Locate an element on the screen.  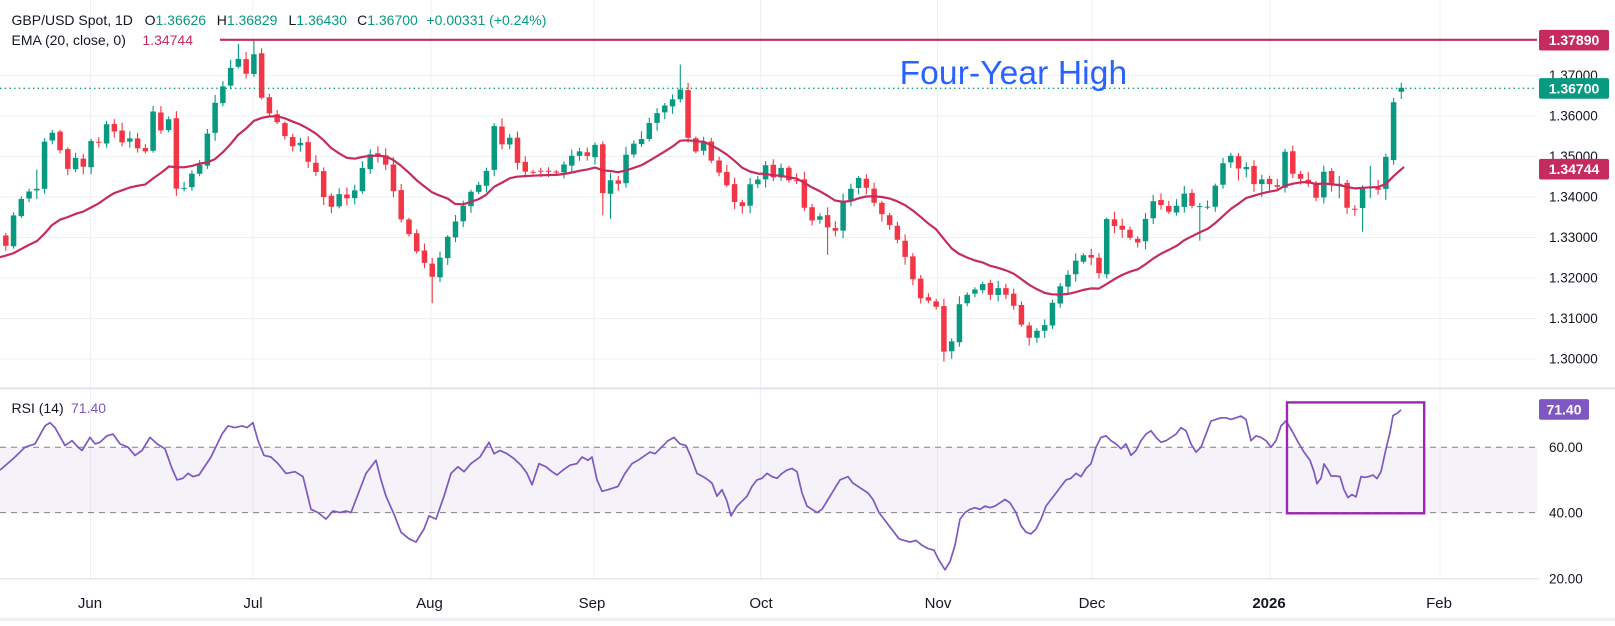
svg-text: Jun is located at coordinates (90, 603).